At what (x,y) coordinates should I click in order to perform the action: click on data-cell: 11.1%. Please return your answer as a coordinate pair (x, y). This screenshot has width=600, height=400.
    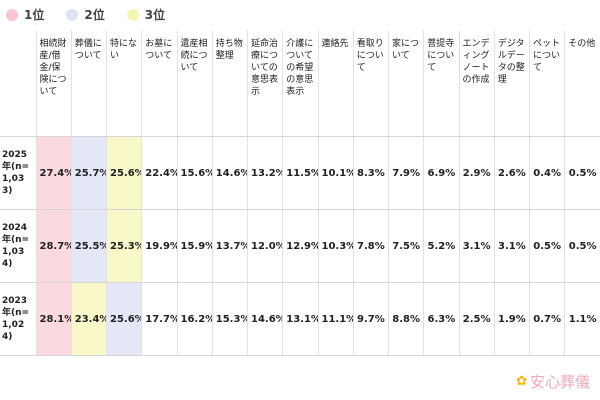
    Looking at the image, I should click on (335, 319).